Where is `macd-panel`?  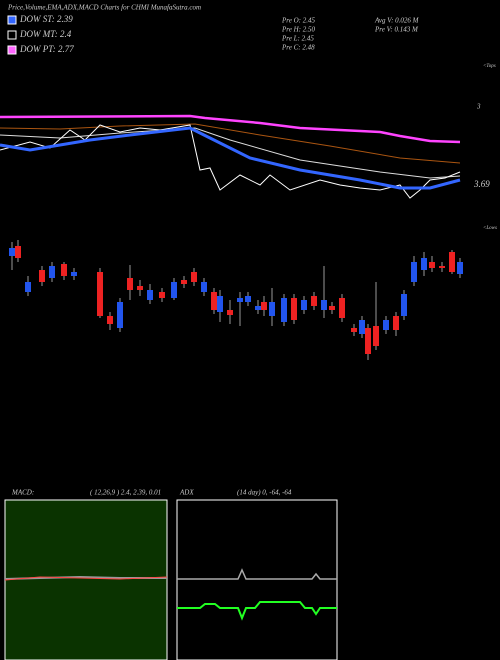
macd-panel is located at coordinates (86, 579).